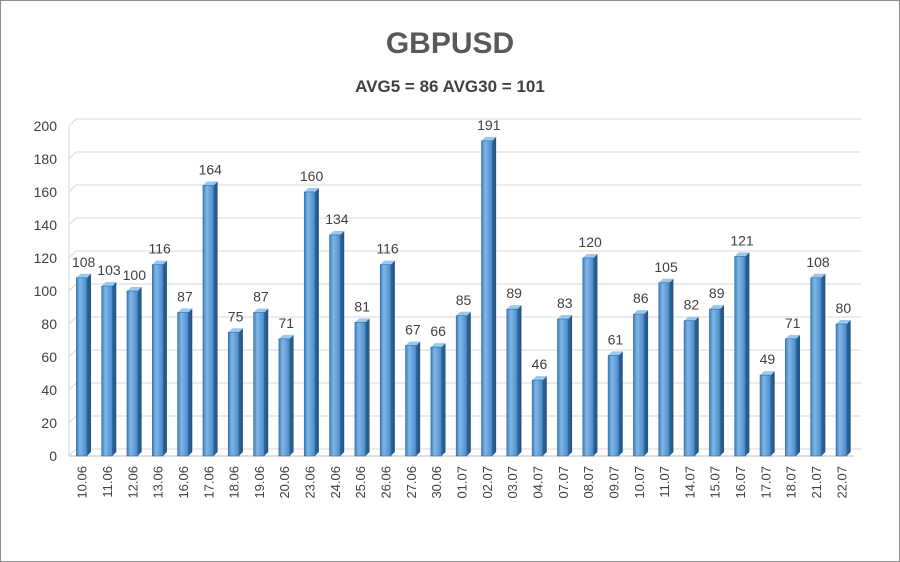 The width and height of the screenshot is (900, 562). What do you see at coordinates (590, 242) in the screenshot?
I see `data-label: 120` at bounding box center [590, 242].